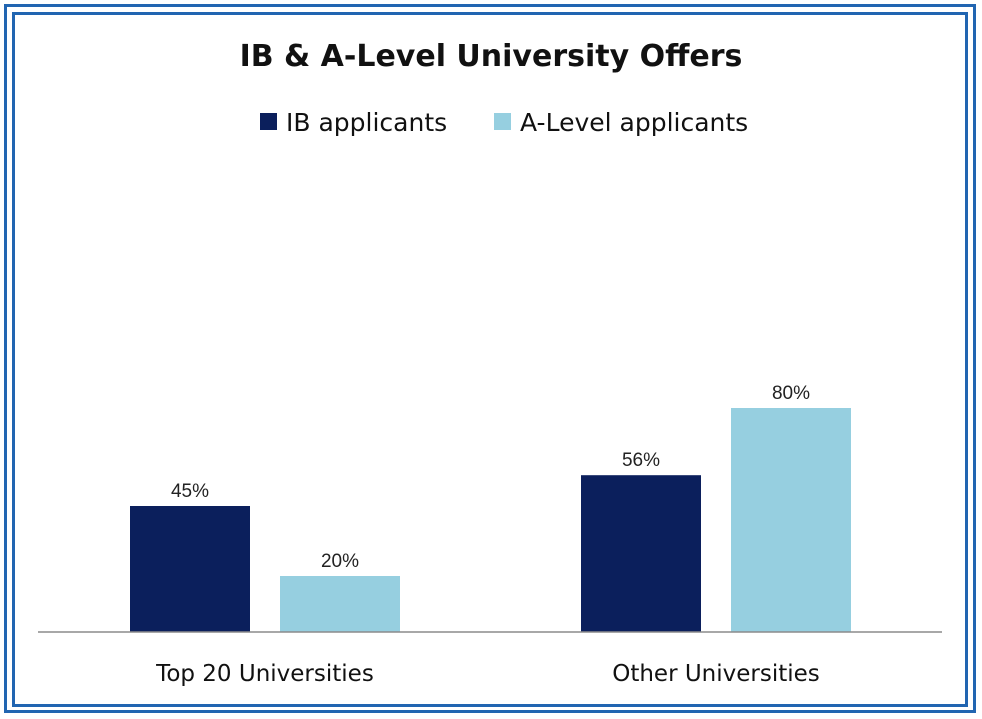  I want to click on data-label-ib-other: 56%, so click(641, 460).